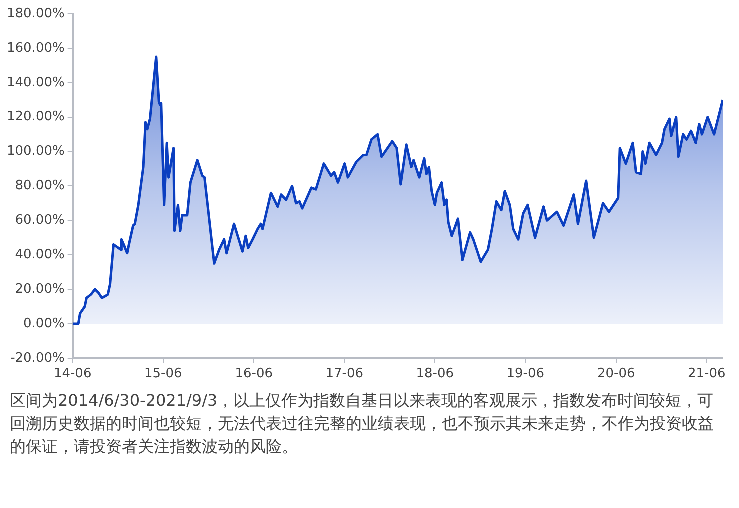 The image size is (739, 508). I want to click on x-tick-label: 17-06, so click(345, 374).